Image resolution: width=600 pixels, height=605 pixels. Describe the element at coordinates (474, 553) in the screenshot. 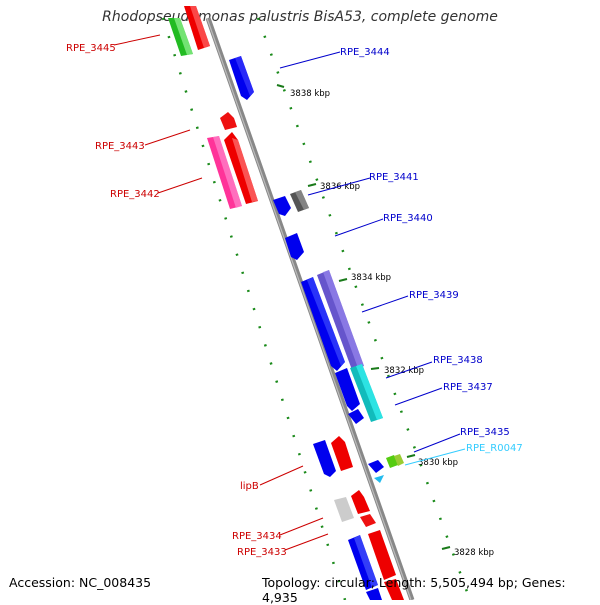

I see `tick-label-3828: 3828 kbp` at that location.